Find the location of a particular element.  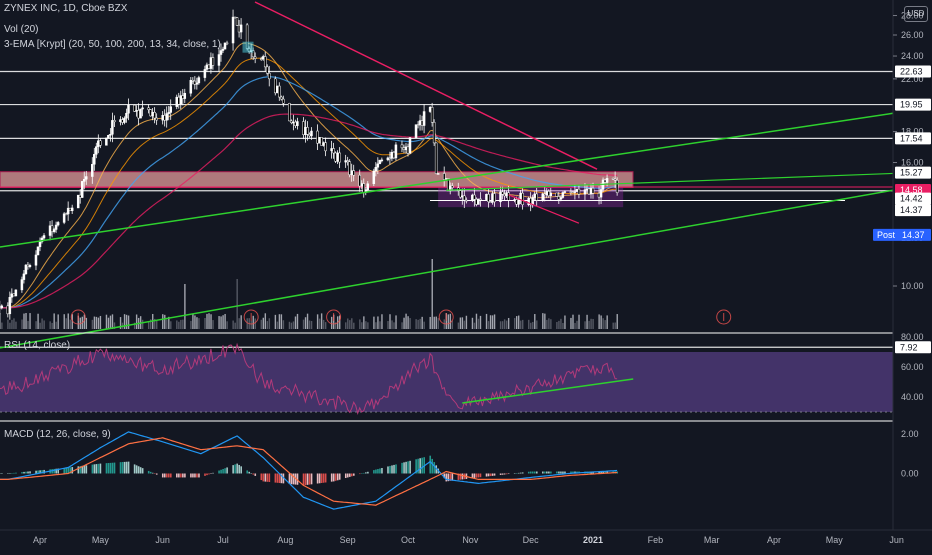

resistance-zone is located at coordinates (317, 179).